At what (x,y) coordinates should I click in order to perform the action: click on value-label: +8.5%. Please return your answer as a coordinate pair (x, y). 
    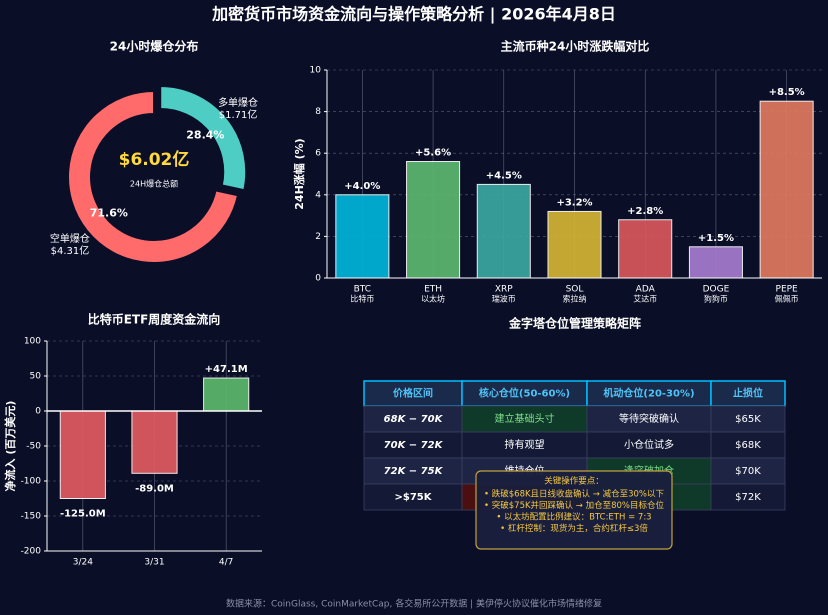
    Looking at the image, I should click on (787, 92).